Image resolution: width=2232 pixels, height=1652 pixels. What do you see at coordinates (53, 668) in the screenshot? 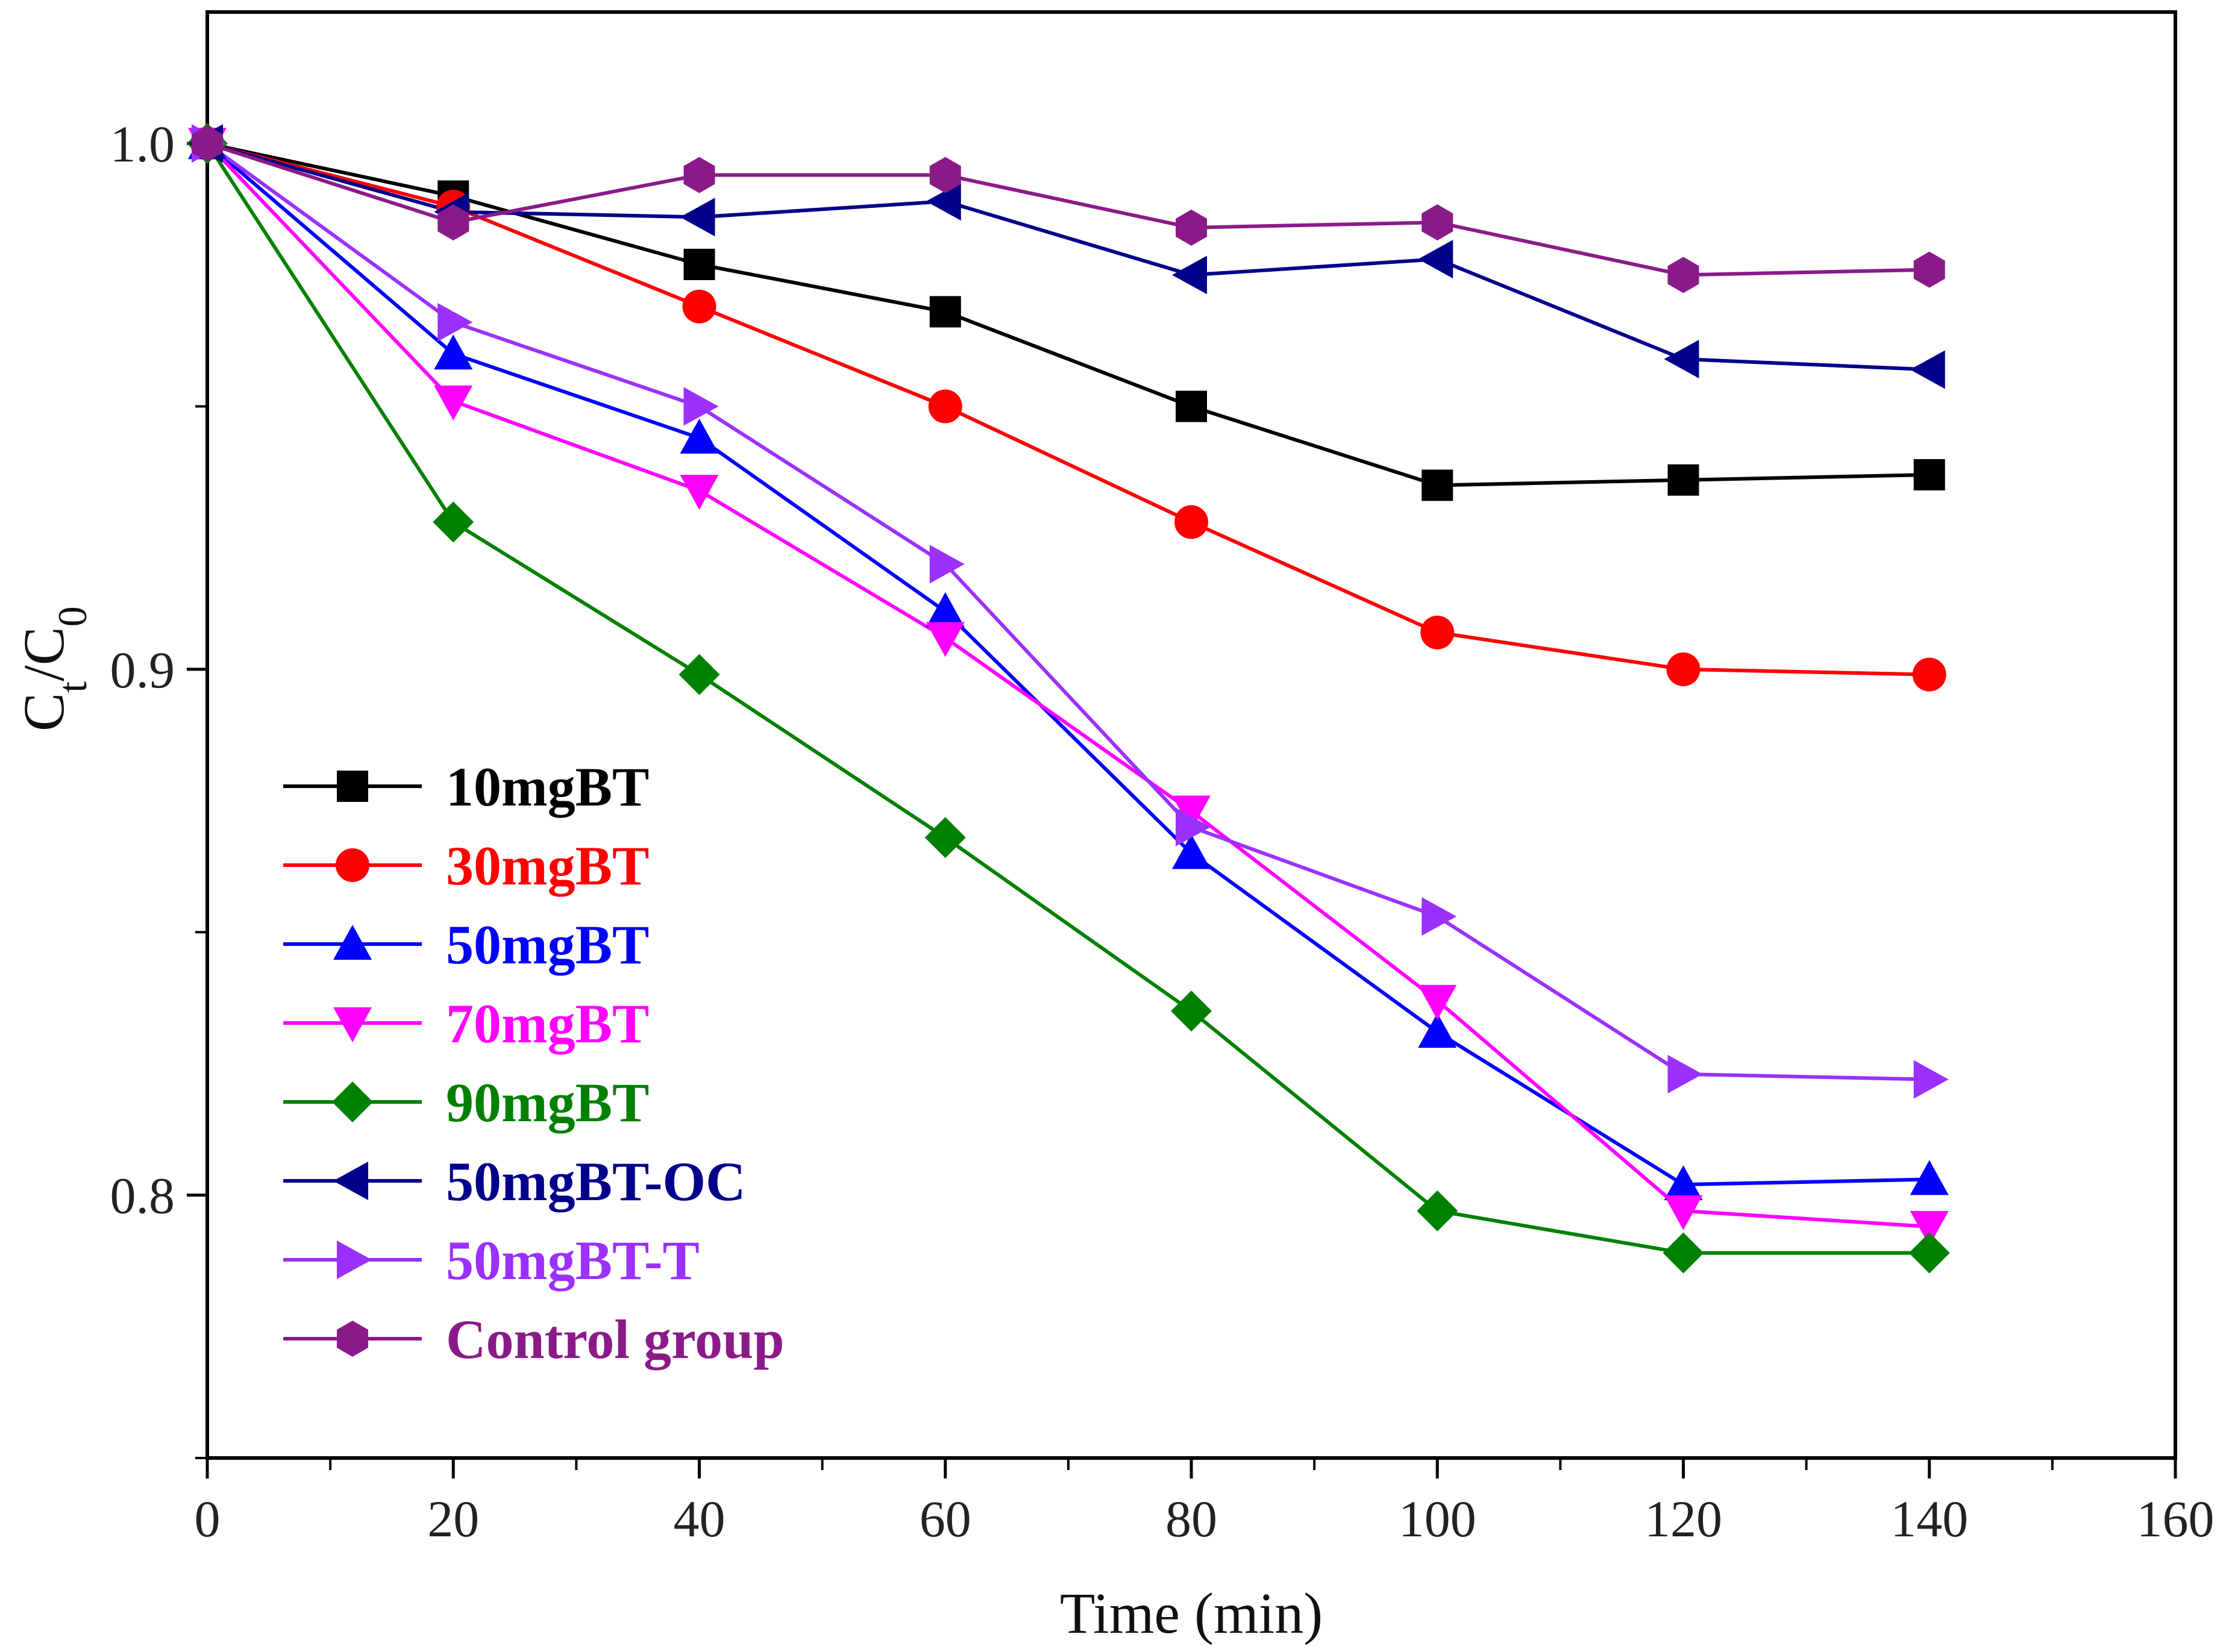
I see `y-axis-title: Ct/C0` at bounding box center [53, 668].